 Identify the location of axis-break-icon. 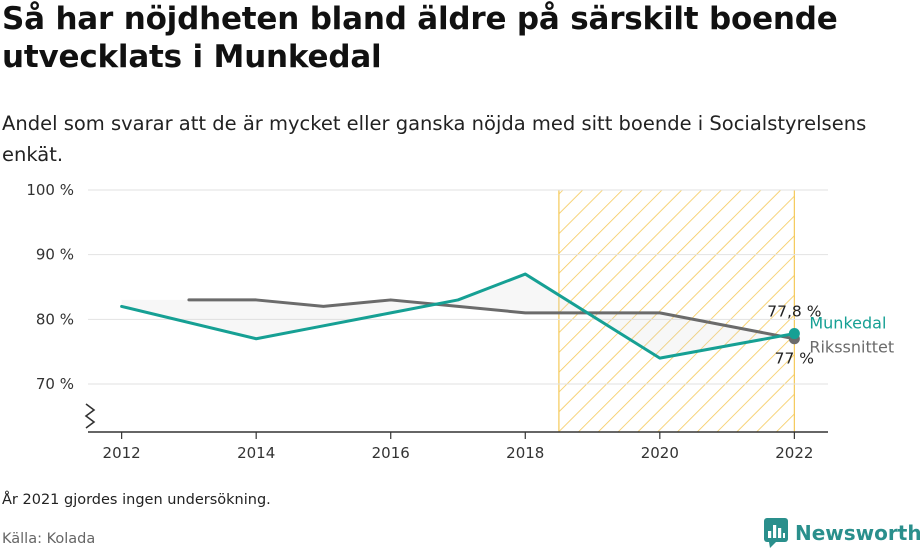
(90, 416).